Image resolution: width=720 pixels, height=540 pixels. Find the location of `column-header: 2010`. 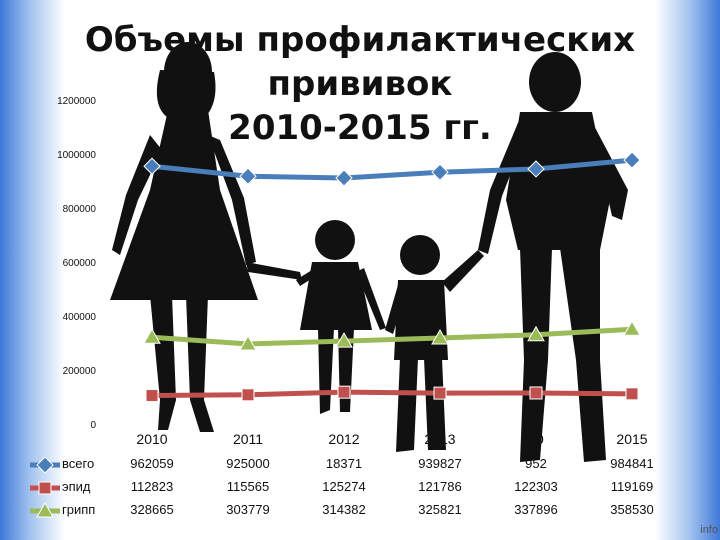

column-header: 2010 is located at coordinates (152, 439).